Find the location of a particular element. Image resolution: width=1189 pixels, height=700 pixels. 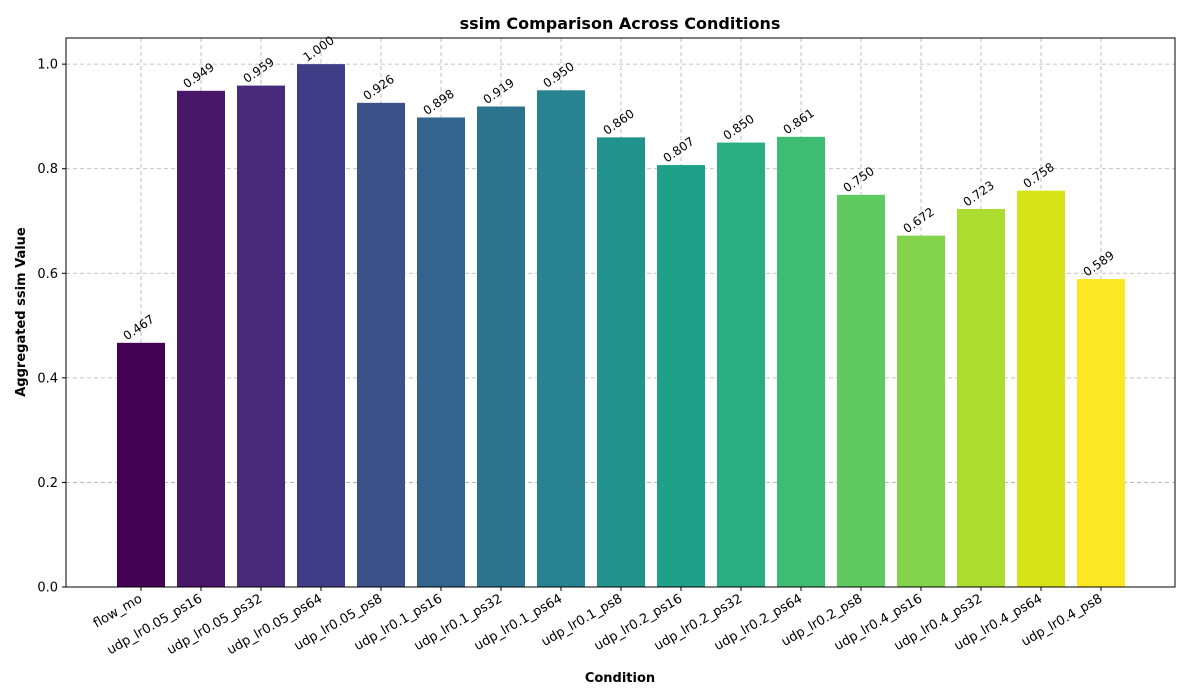

y-tick-label: 1.0 is located at coordinates (47, 65).